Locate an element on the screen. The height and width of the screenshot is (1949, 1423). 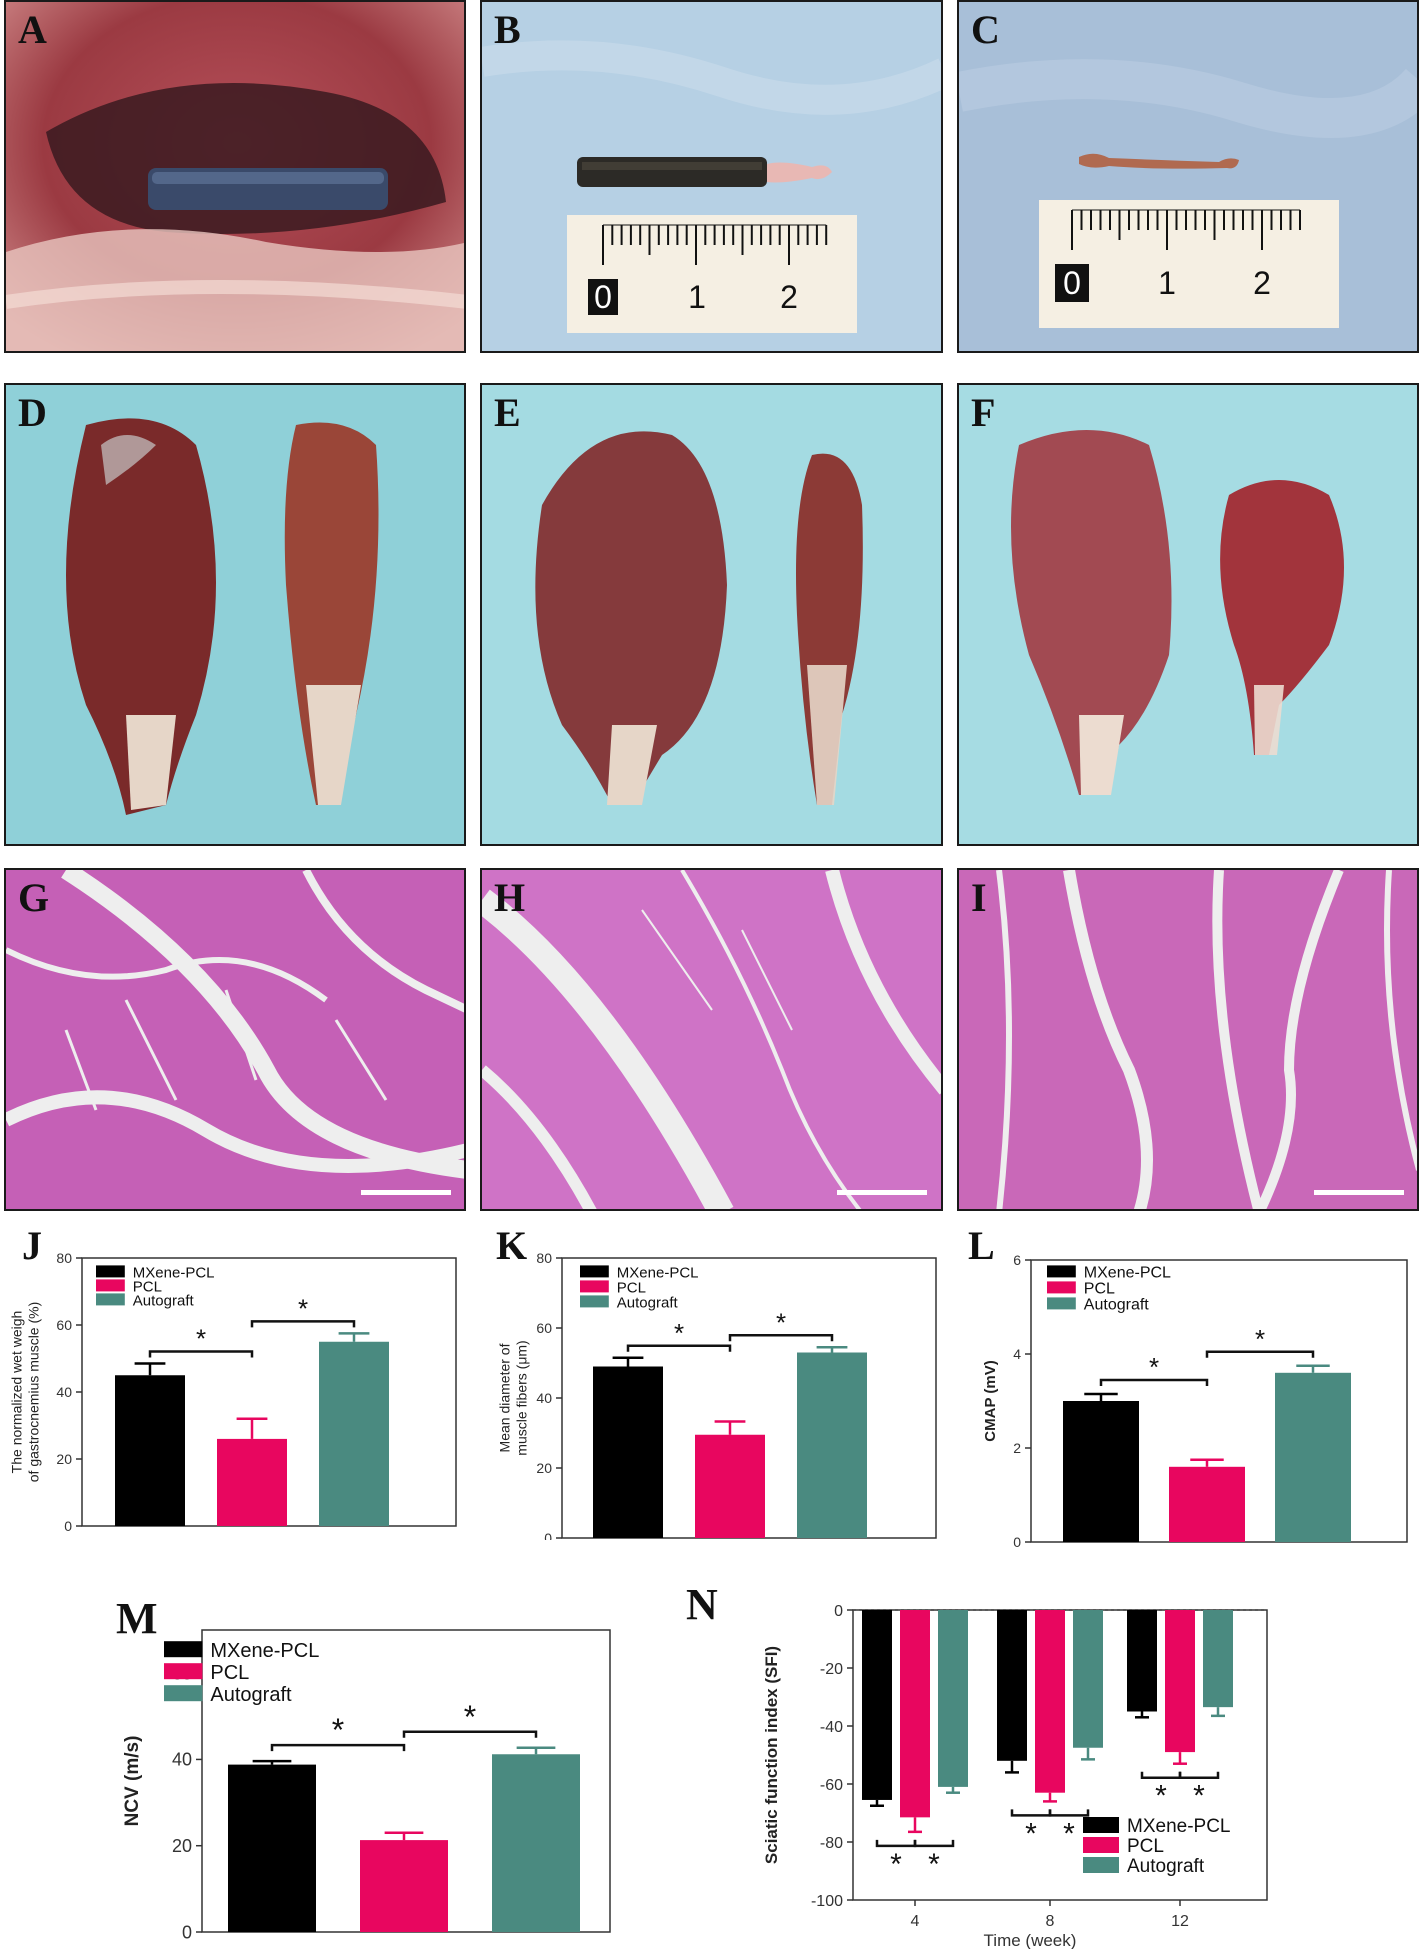
y-tick-label: 2 is located at coordinates (1017, 1448).